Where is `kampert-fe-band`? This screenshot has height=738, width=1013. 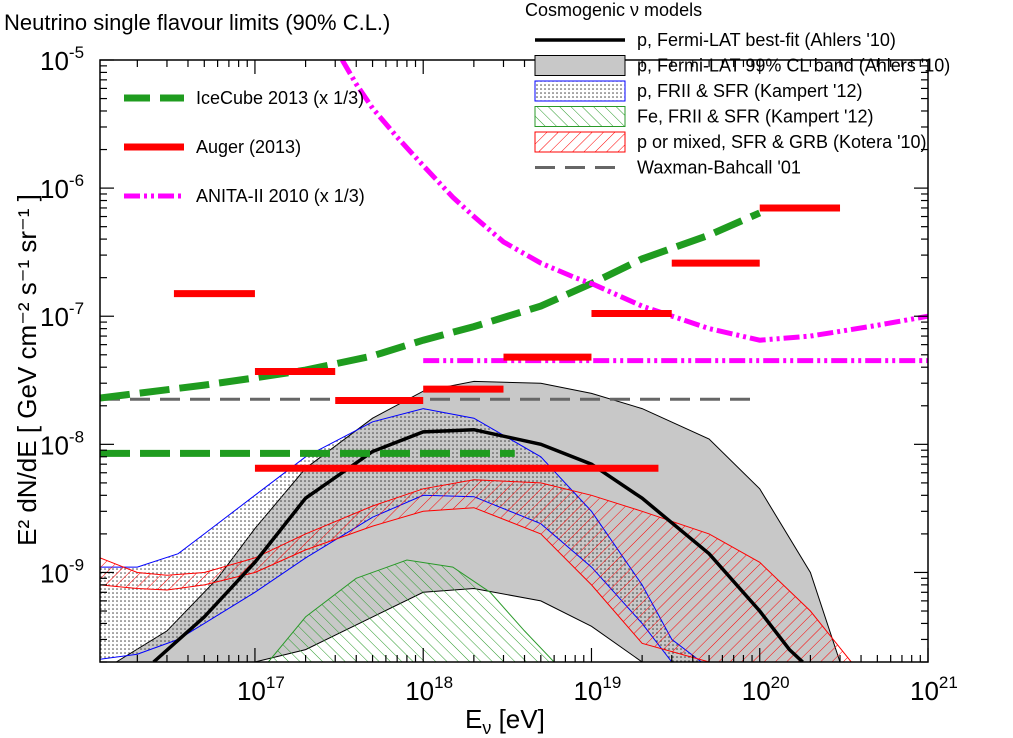
kampert-fe-band is located at coordinates (411, 610).